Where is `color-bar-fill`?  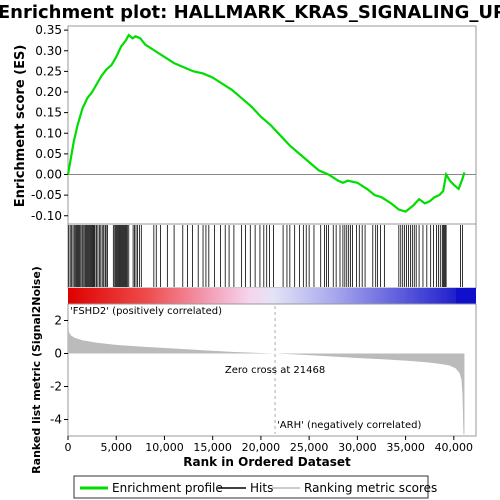 color-bar-fill is located at coordinates (262, 296).